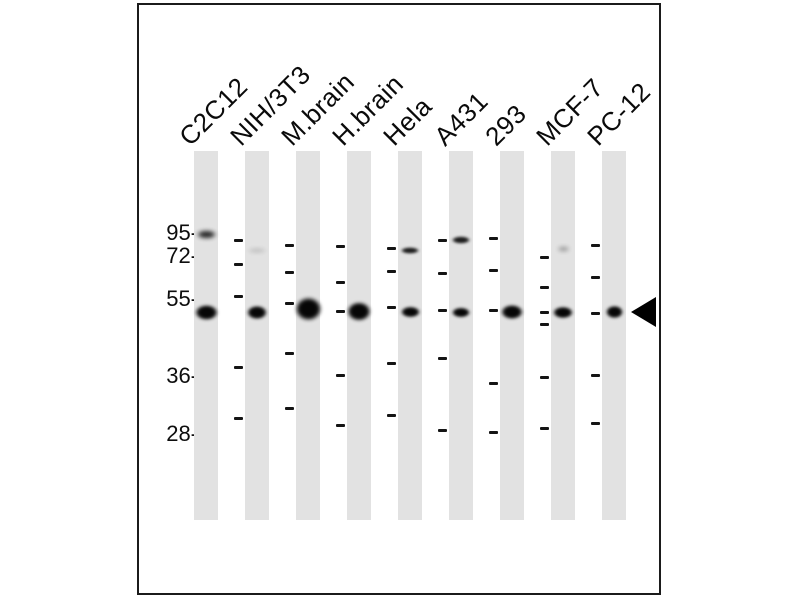 This screenshot has height=600, width=800. Describe the element at coordinates (643, 312) in the screenshot. I see `band-pointer-icon` at that location.